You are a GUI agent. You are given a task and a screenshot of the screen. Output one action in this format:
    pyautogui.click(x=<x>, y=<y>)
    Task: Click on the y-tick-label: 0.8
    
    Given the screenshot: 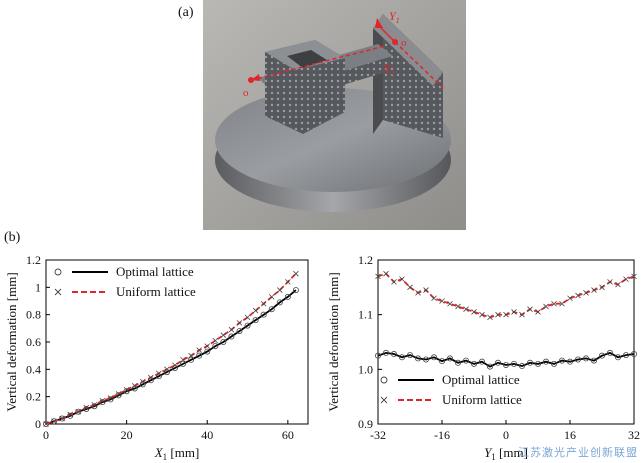 What is the action you would take?
    pyautogui.click(x=33, y=315)
    